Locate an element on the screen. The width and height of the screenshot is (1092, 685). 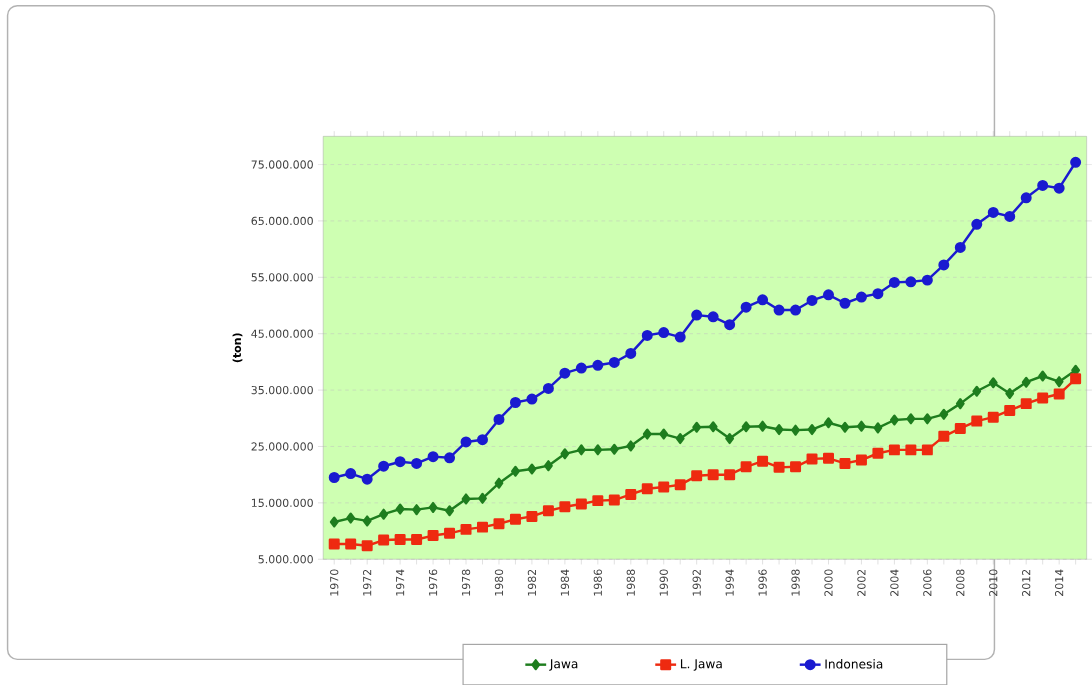
x-tick-label: 1986 is located at coordinates (597, 582).